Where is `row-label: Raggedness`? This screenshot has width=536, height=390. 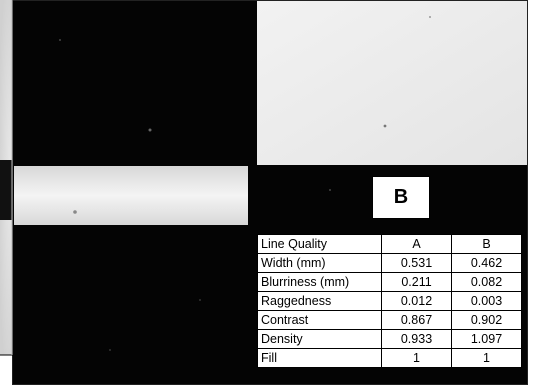 row-label: Raggedness is located at coordinates (319, 301).